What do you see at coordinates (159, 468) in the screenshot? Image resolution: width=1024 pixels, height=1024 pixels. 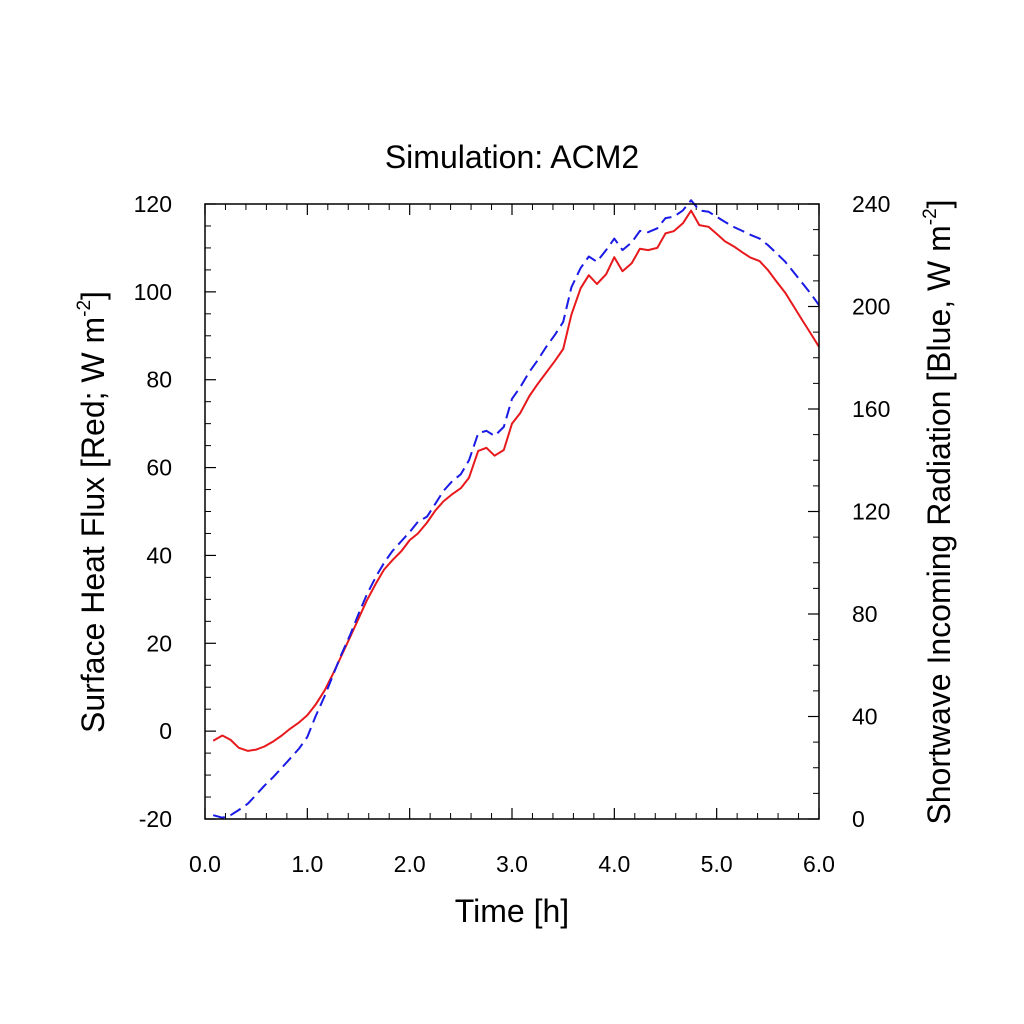 I see `y-left-tick-label: 60` at bounding box center [159, 468].